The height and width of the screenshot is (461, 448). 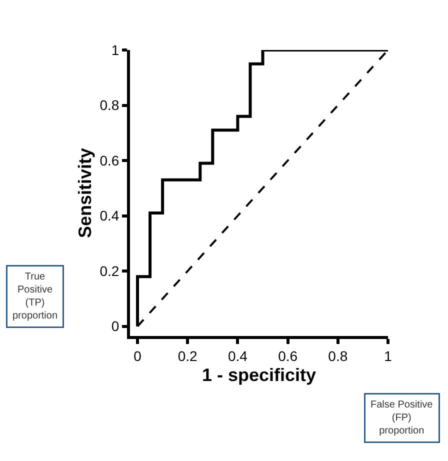 What do you see at coordinates (115, 326) in the screenshot?
I see `y-tick-label: 0` at bounding box center [115, 326].